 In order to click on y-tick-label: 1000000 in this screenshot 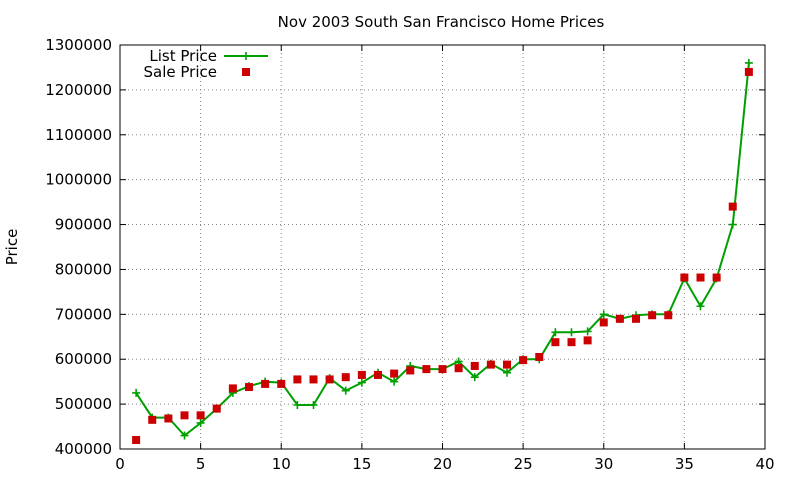, I will do `click(78, 180)`.